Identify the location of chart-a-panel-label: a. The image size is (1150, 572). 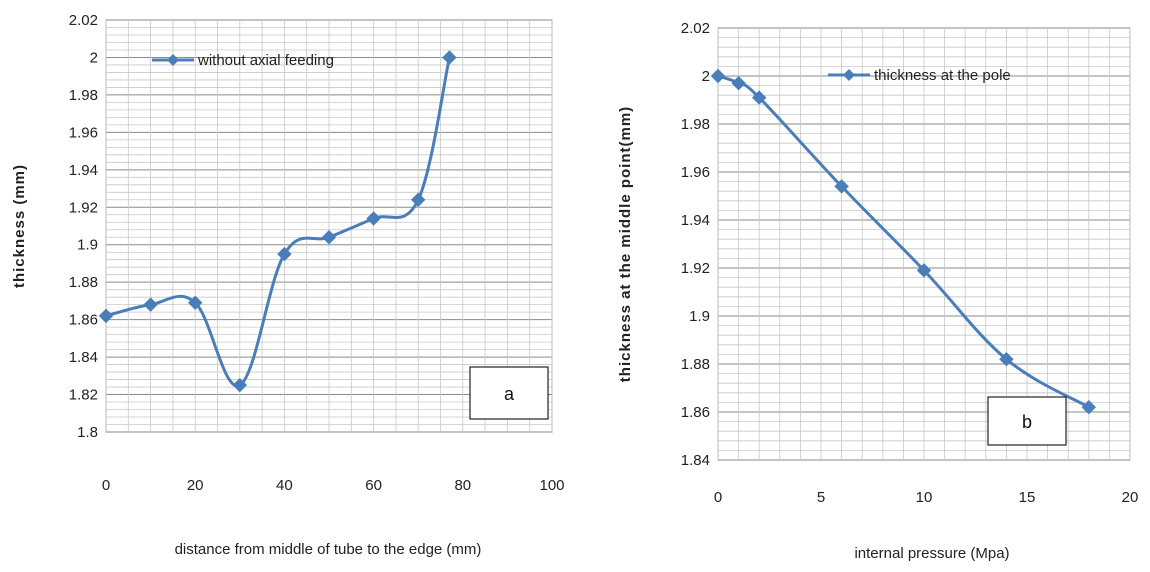
(509, 394).